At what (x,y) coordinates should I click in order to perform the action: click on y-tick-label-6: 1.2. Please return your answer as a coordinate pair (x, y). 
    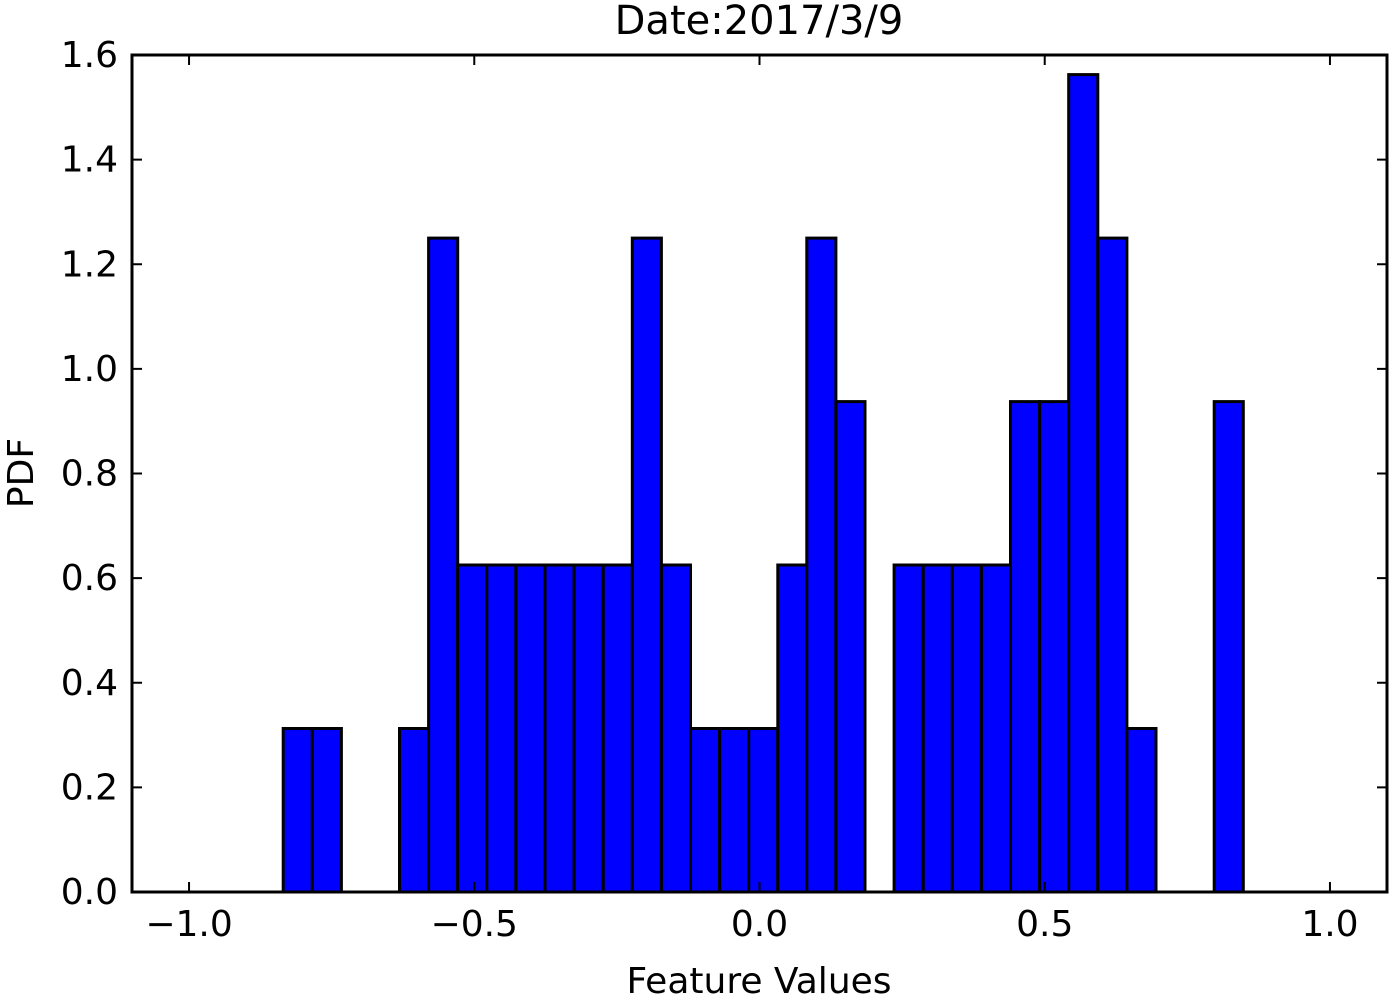
    Looking at the image, I should click on (89, 264).